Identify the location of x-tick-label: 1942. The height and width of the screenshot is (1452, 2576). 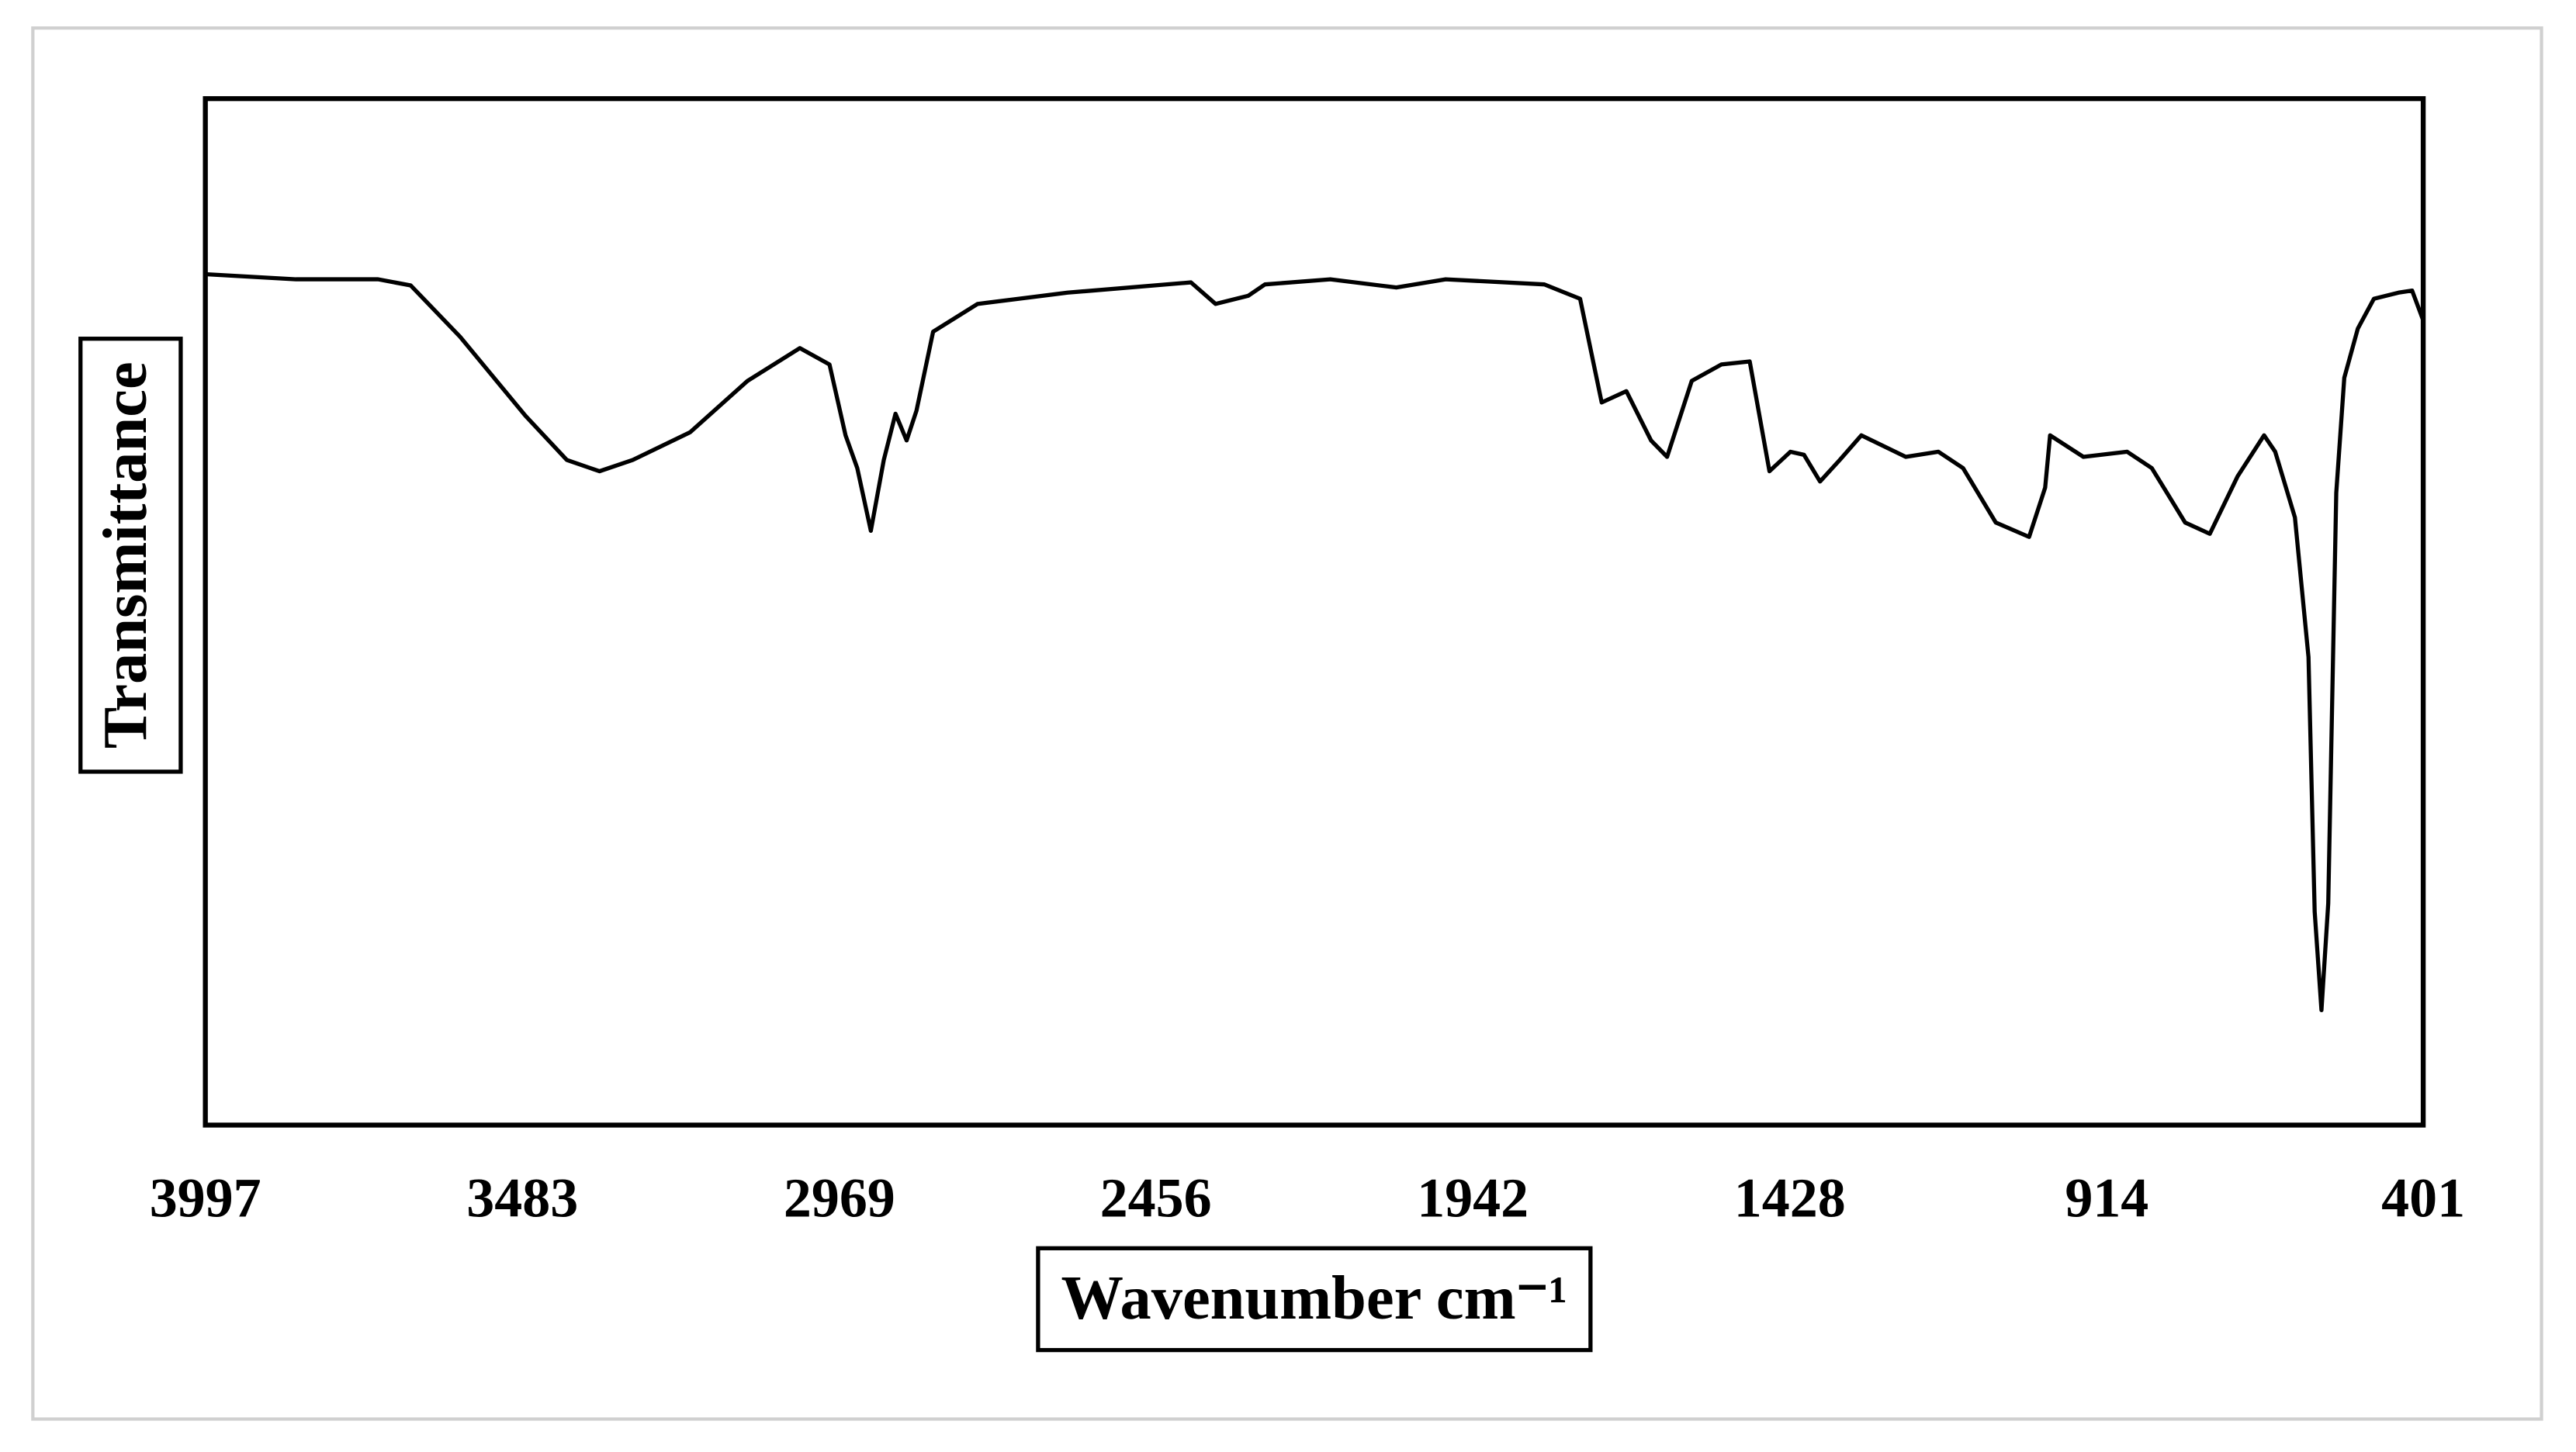
(1473, 1198).